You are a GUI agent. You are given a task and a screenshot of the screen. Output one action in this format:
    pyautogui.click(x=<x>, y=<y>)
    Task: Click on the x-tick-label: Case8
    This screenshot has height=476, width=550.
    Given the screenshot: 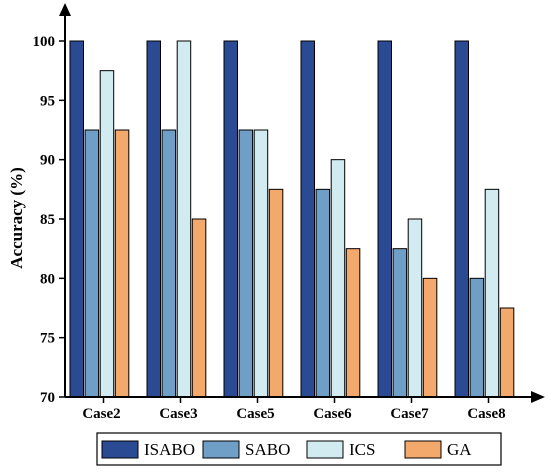 What is the action you would take?
    pyautogui.click(x=486, y=414)
    